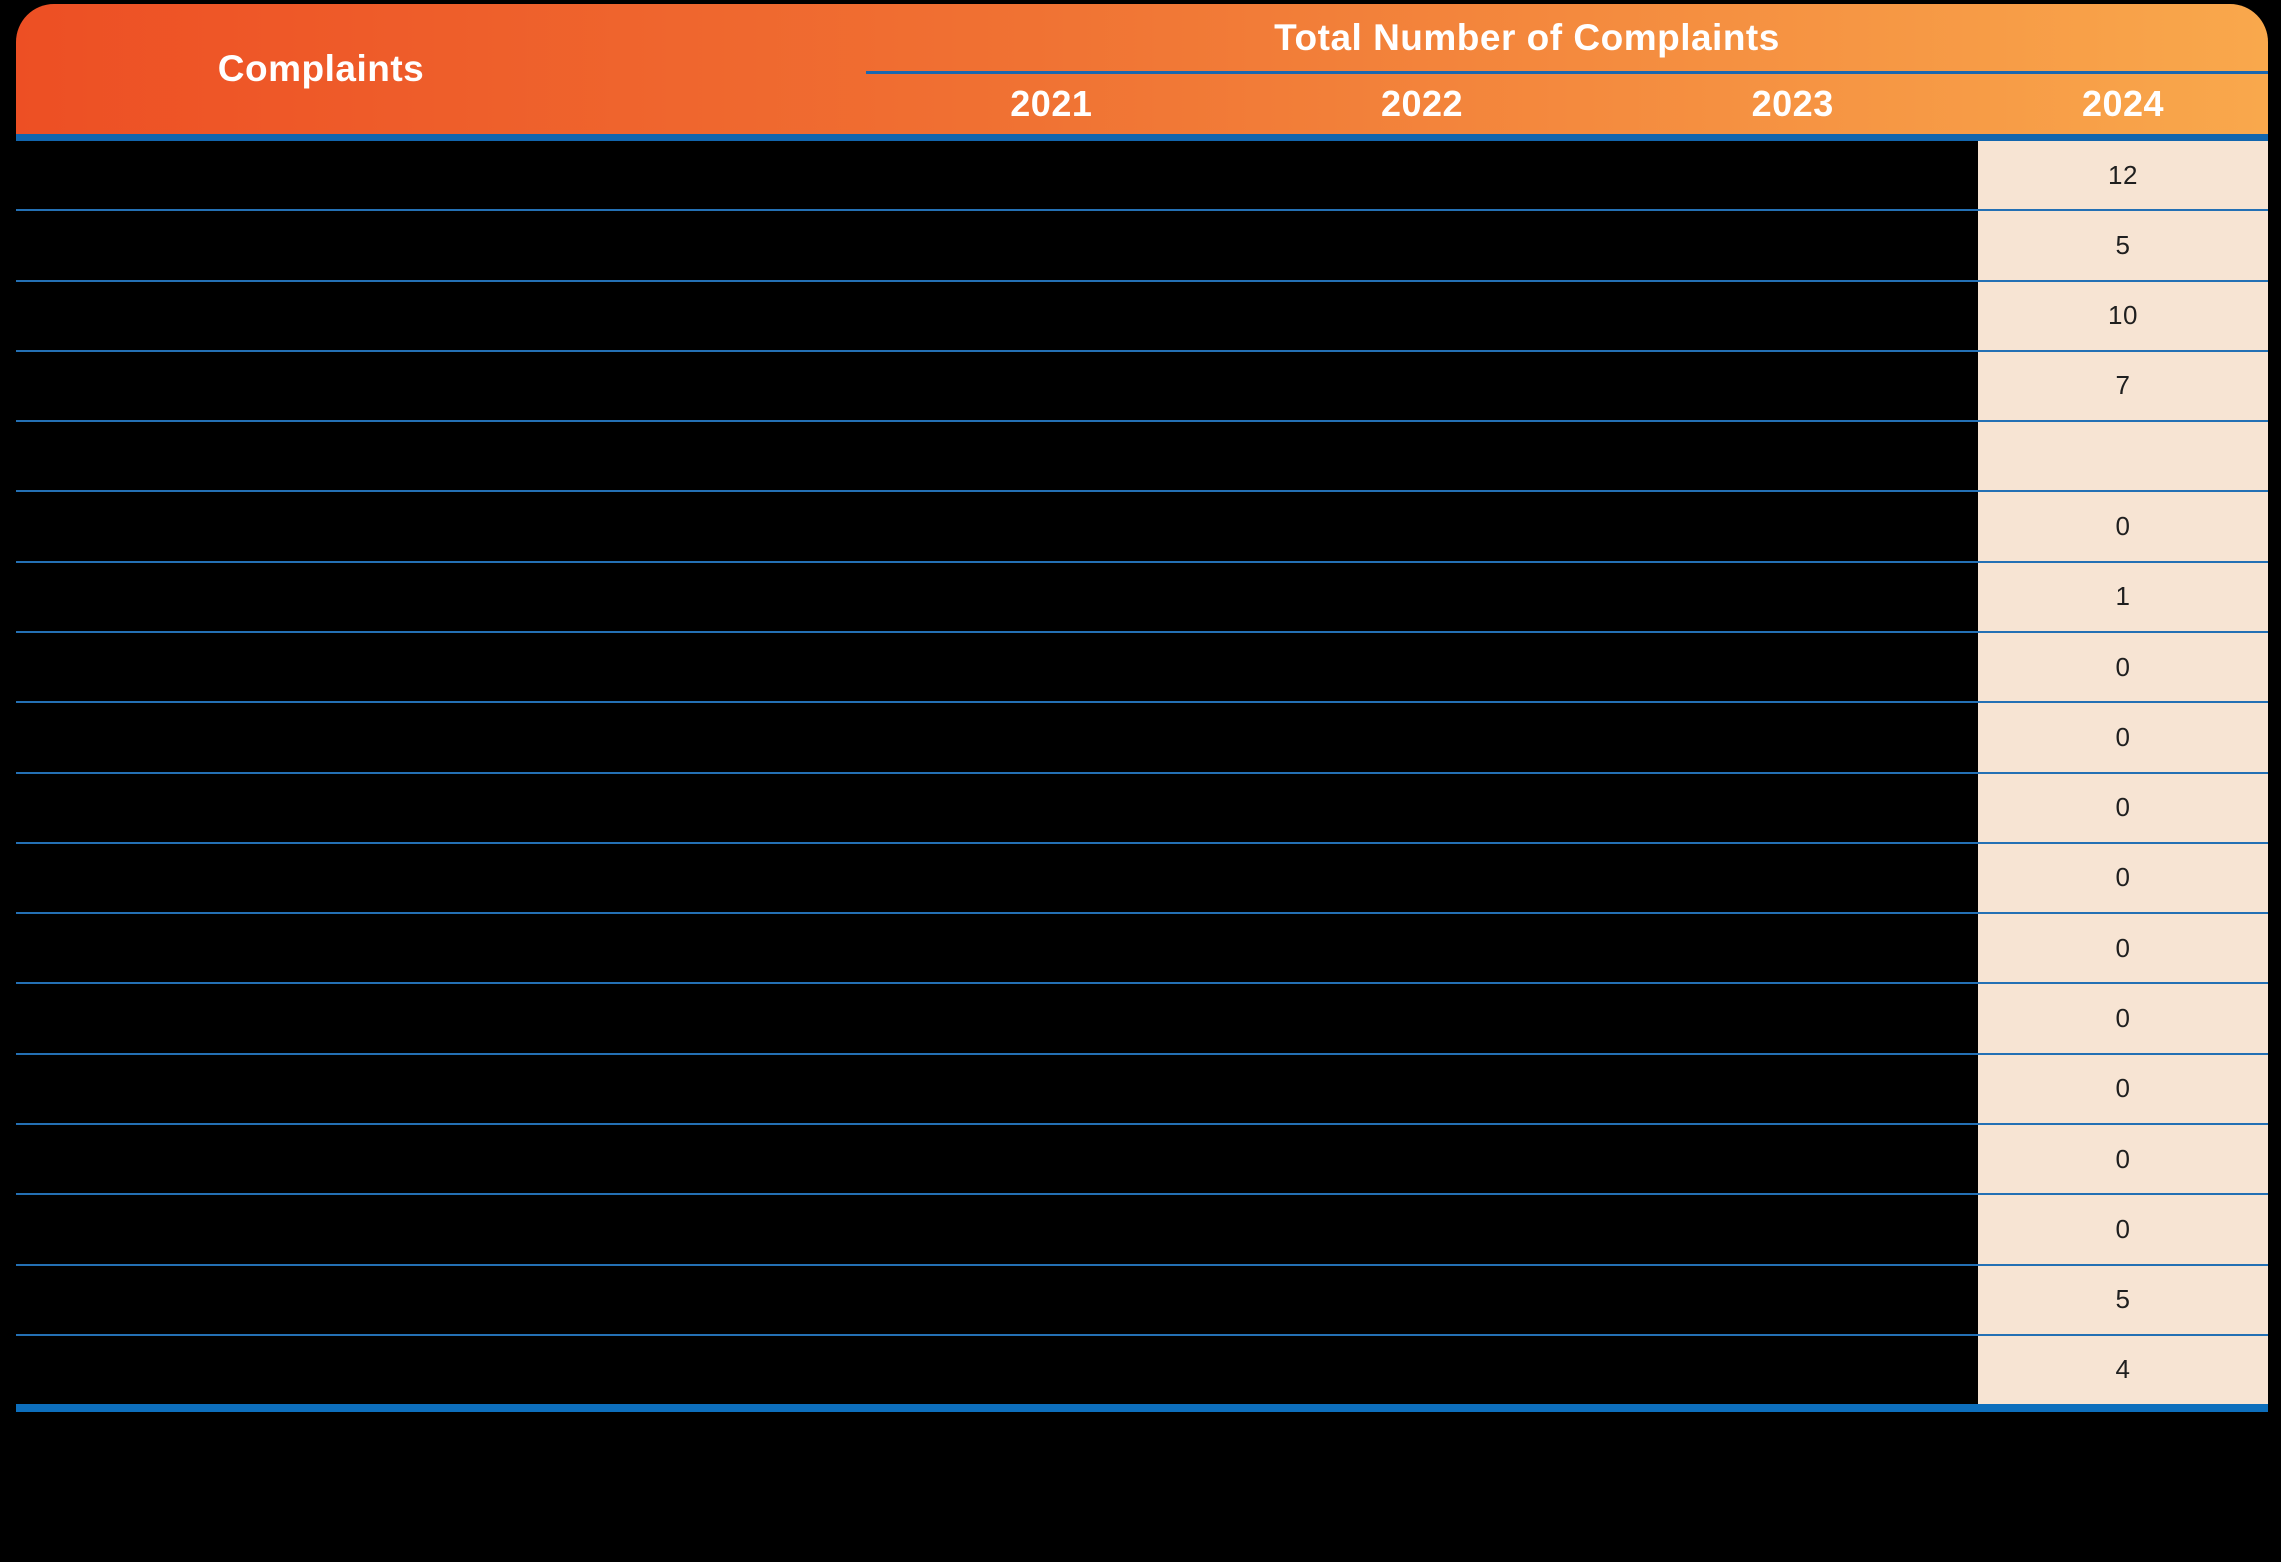  What do you see at coordinates (1567, 72) in the screenshot?
I see `total-header-underline` at bounding box center [1567, 72].